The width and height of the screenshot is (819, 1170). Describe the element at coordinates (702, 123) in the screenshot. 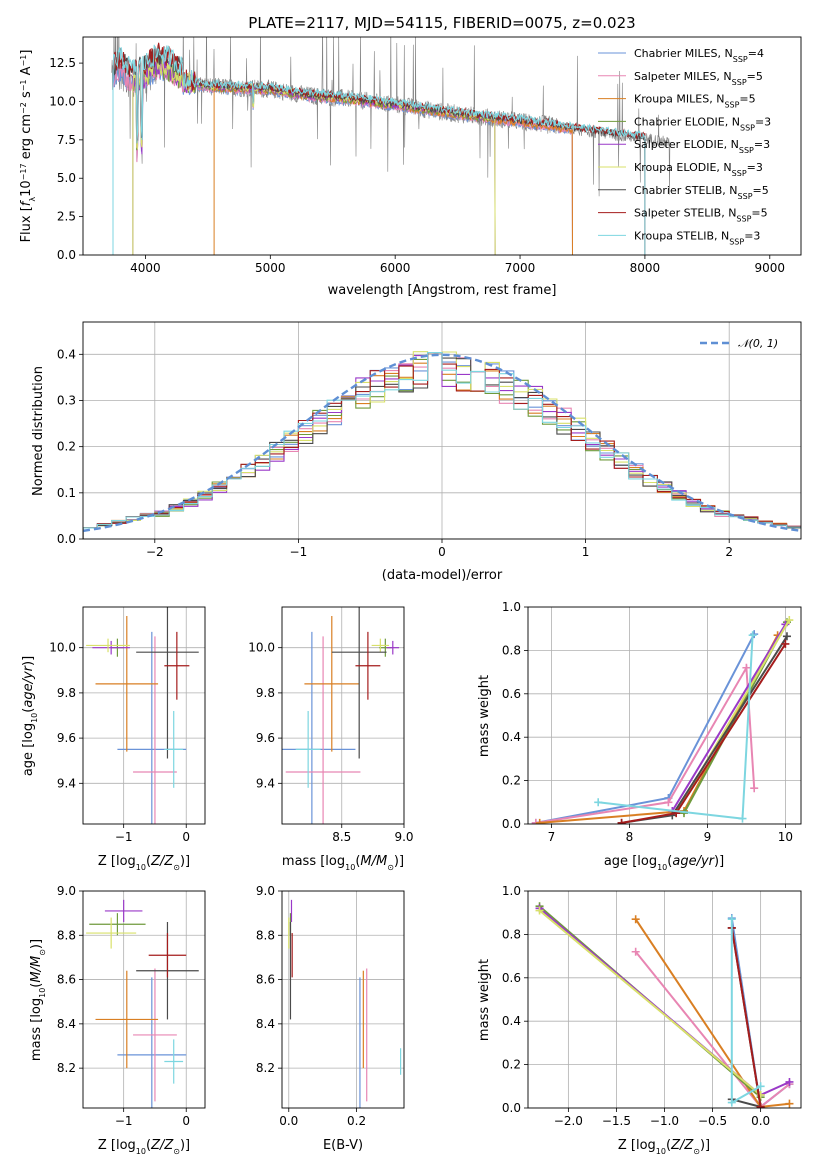

I see `legend-entry: Chabrier ELODIE, NSSP=3` at that location.